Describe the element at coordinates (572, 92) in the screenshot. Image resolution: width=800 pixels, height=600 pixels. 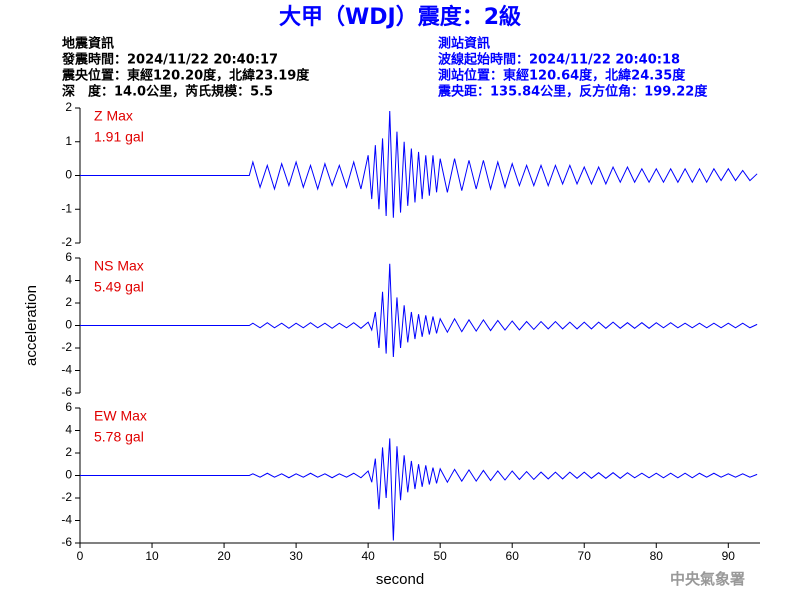
I see `info-line: 震央距：135.84公里，反方位角：199.22度` at that location.